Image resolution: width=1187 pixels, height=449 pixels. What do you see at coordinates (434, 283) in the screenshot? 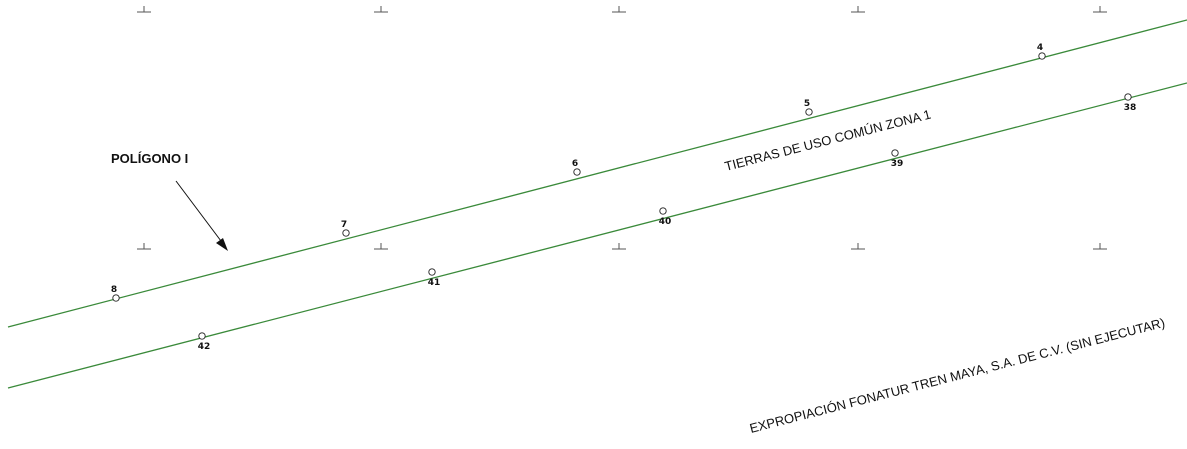
I see `vertex-label: 41` at bounding box center [434, 283].